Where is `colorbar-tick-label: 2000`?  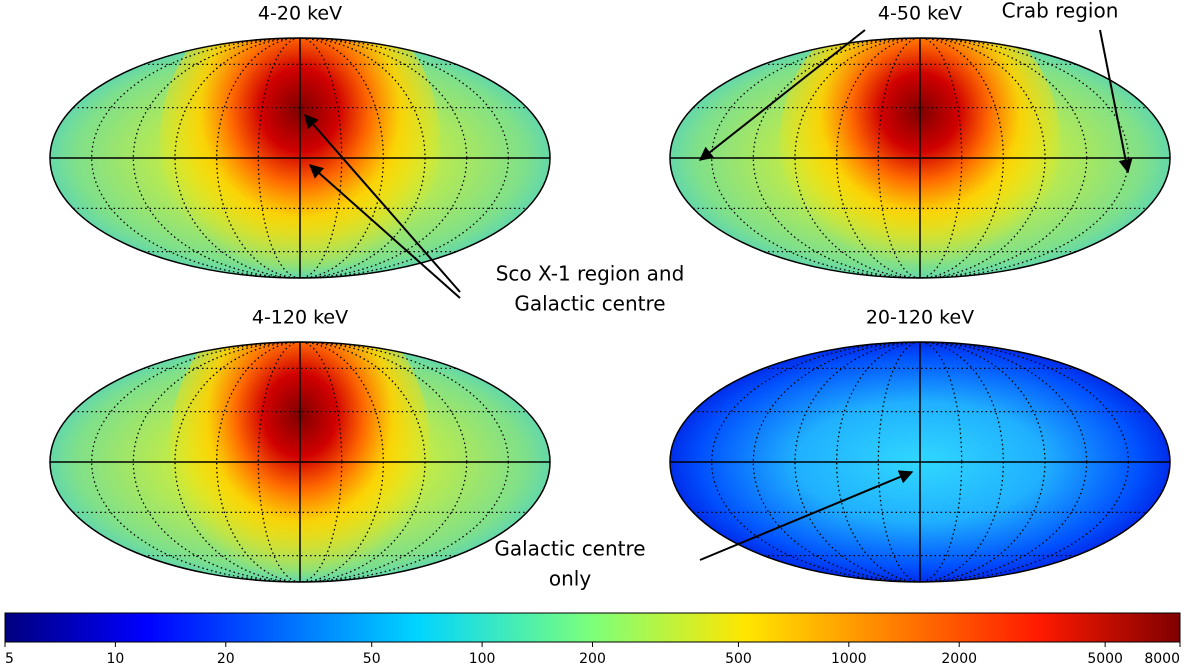 colorbar-tick-label: 2000 is located at coordinates (959, 659).